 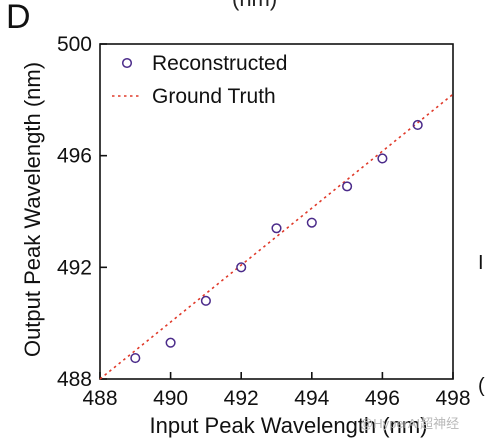 What do you see at coordinates (74, 379) in the screenshot?
I see `y-tick-label: 488` at bounding box center [74, 379].